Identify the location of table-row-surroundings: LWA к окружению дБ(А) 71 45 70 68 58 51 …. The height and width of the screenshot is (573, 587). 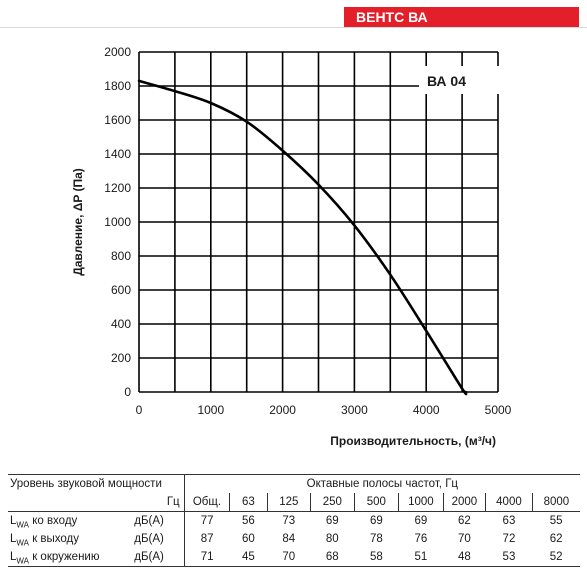
(294, 557).